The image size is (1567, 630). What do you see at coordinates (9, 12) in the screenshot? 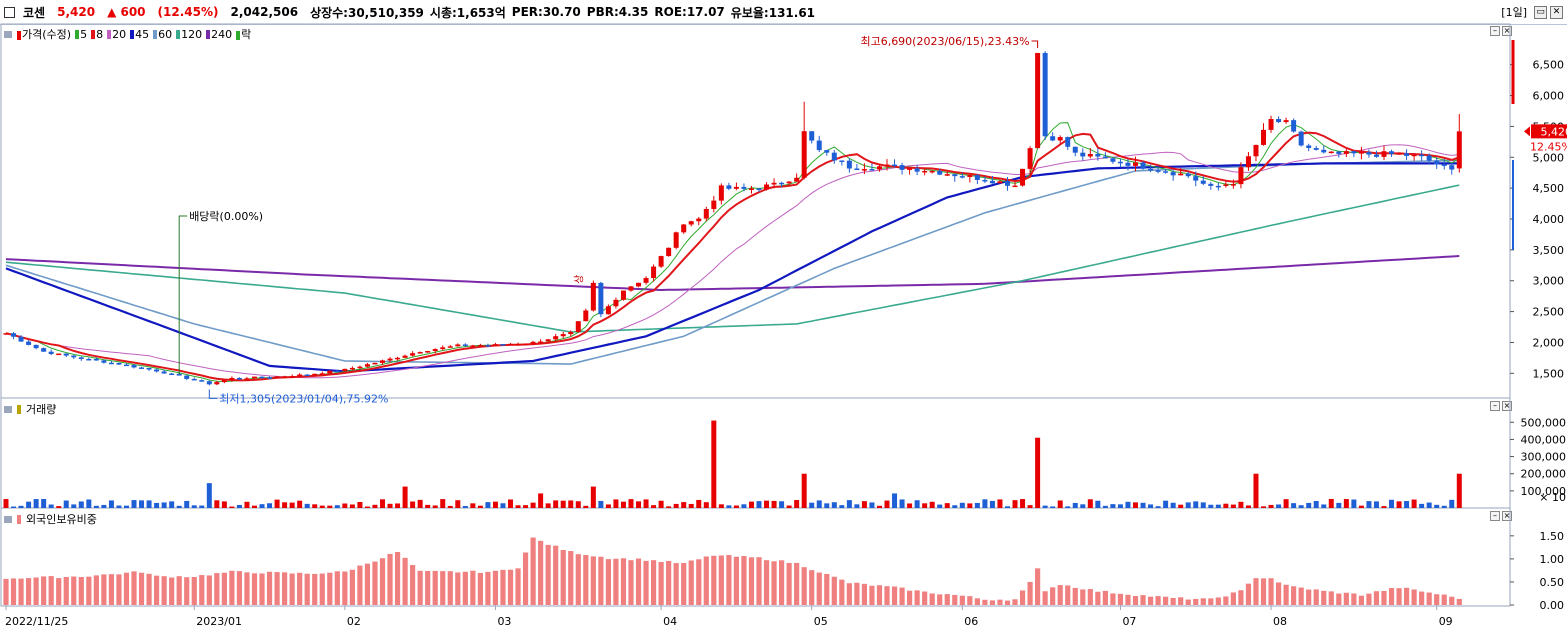
I see `select-checkbox` at bounding box center [9, 12].